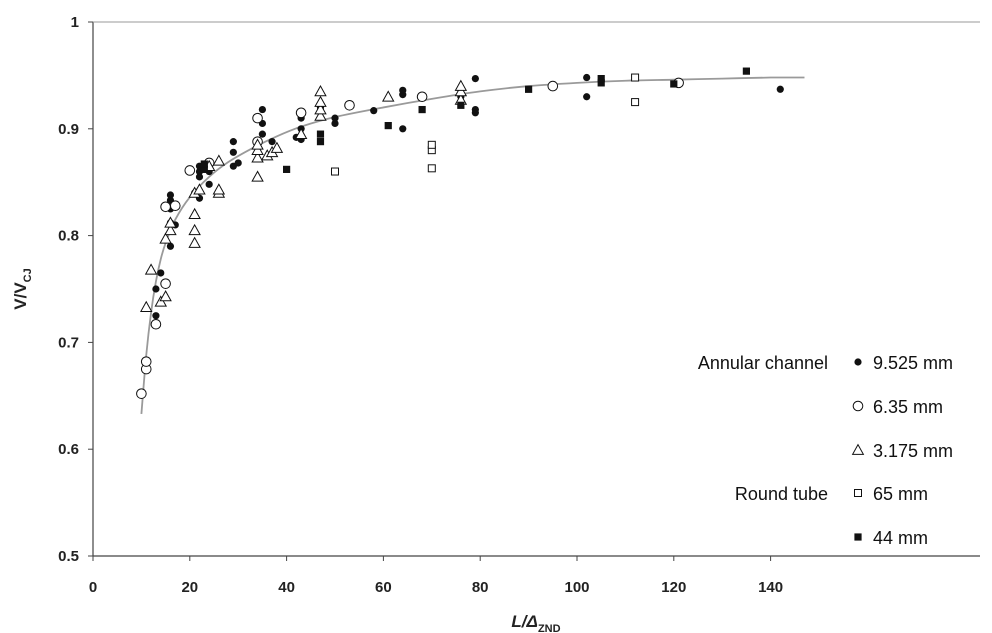 The image size is (992, 633). What do you see at coordinates (900, 494) in the screenshot?
I see `legend-entry-label: 65 mm` at bounding box center [900, 494].